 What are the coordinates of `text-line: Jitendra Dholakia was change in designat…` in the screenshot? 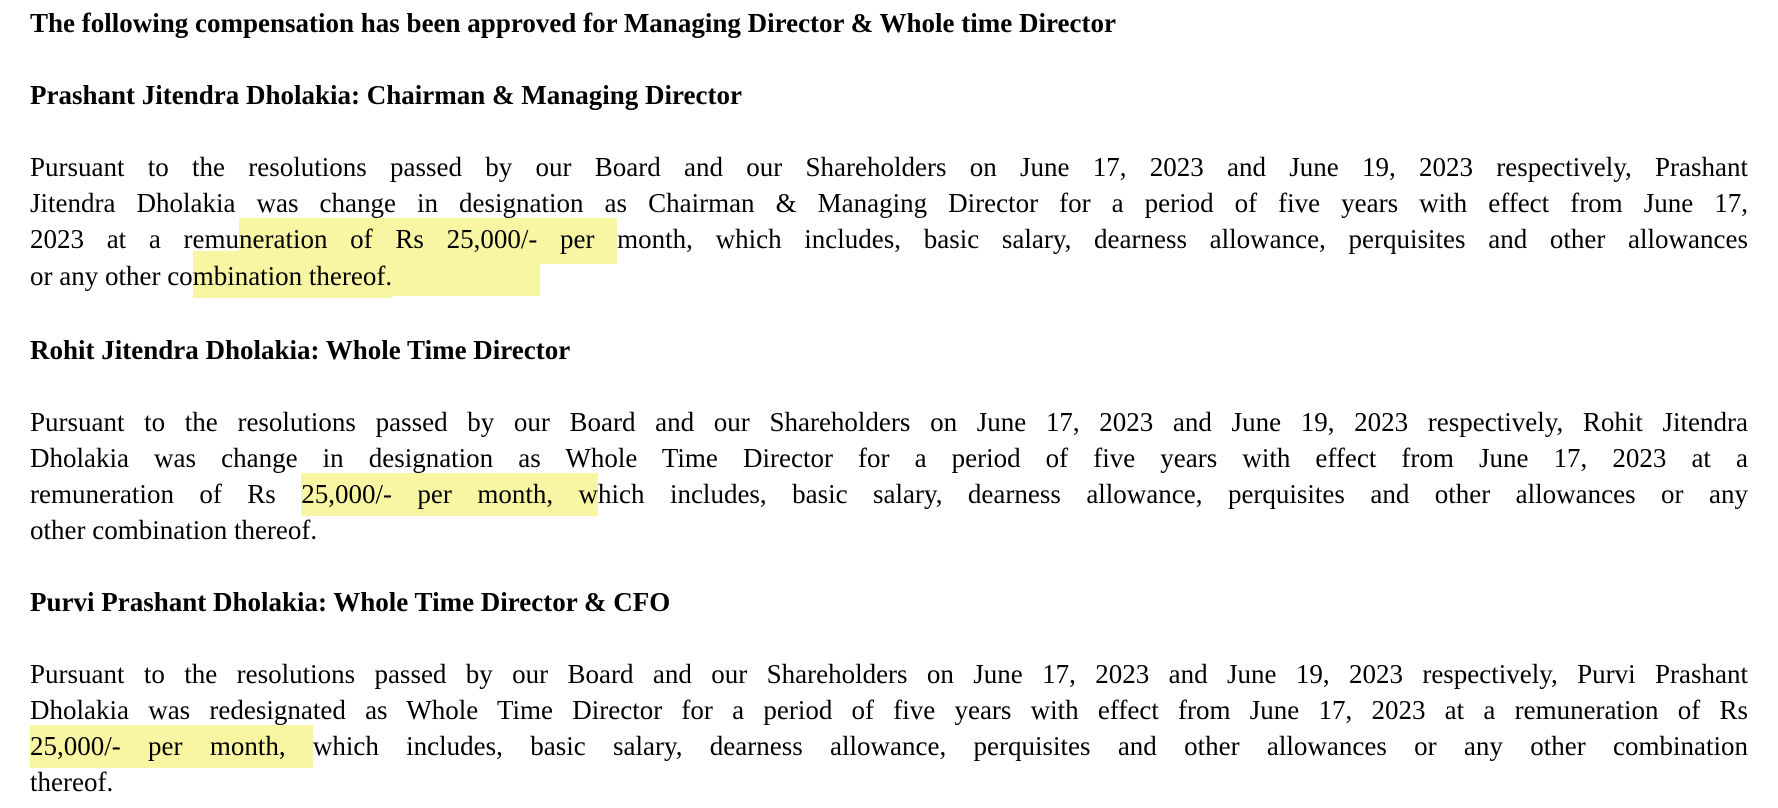 It's located at (889, 203).